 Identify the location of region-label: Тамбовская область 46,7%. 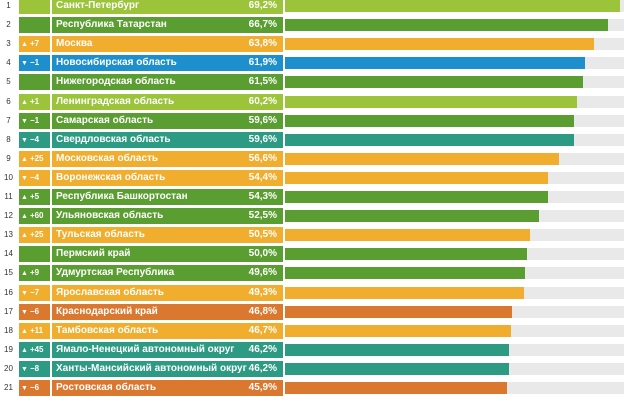
(167, 330).